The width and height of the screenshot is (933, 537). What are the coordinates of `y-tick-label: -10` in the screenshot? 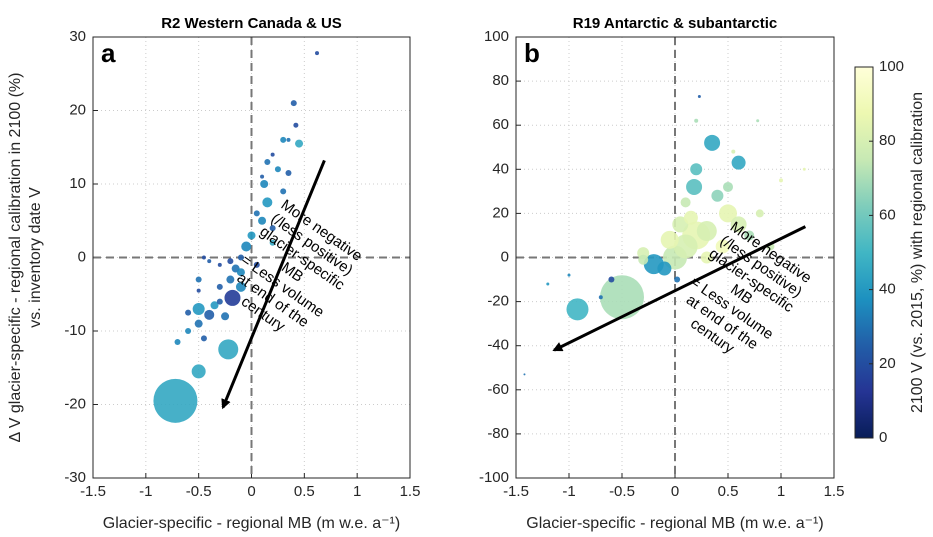 It's located at (75, 330).